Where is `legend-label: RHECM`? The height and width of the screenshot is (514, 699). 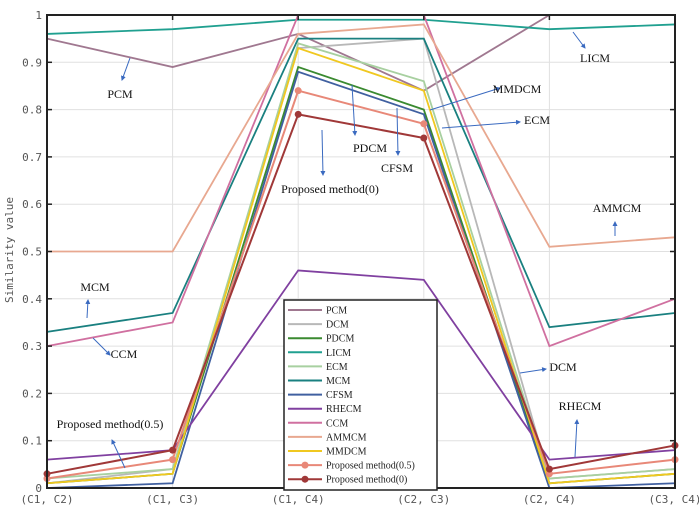 legend-label: RHECM is located at coordinates (344, 409).